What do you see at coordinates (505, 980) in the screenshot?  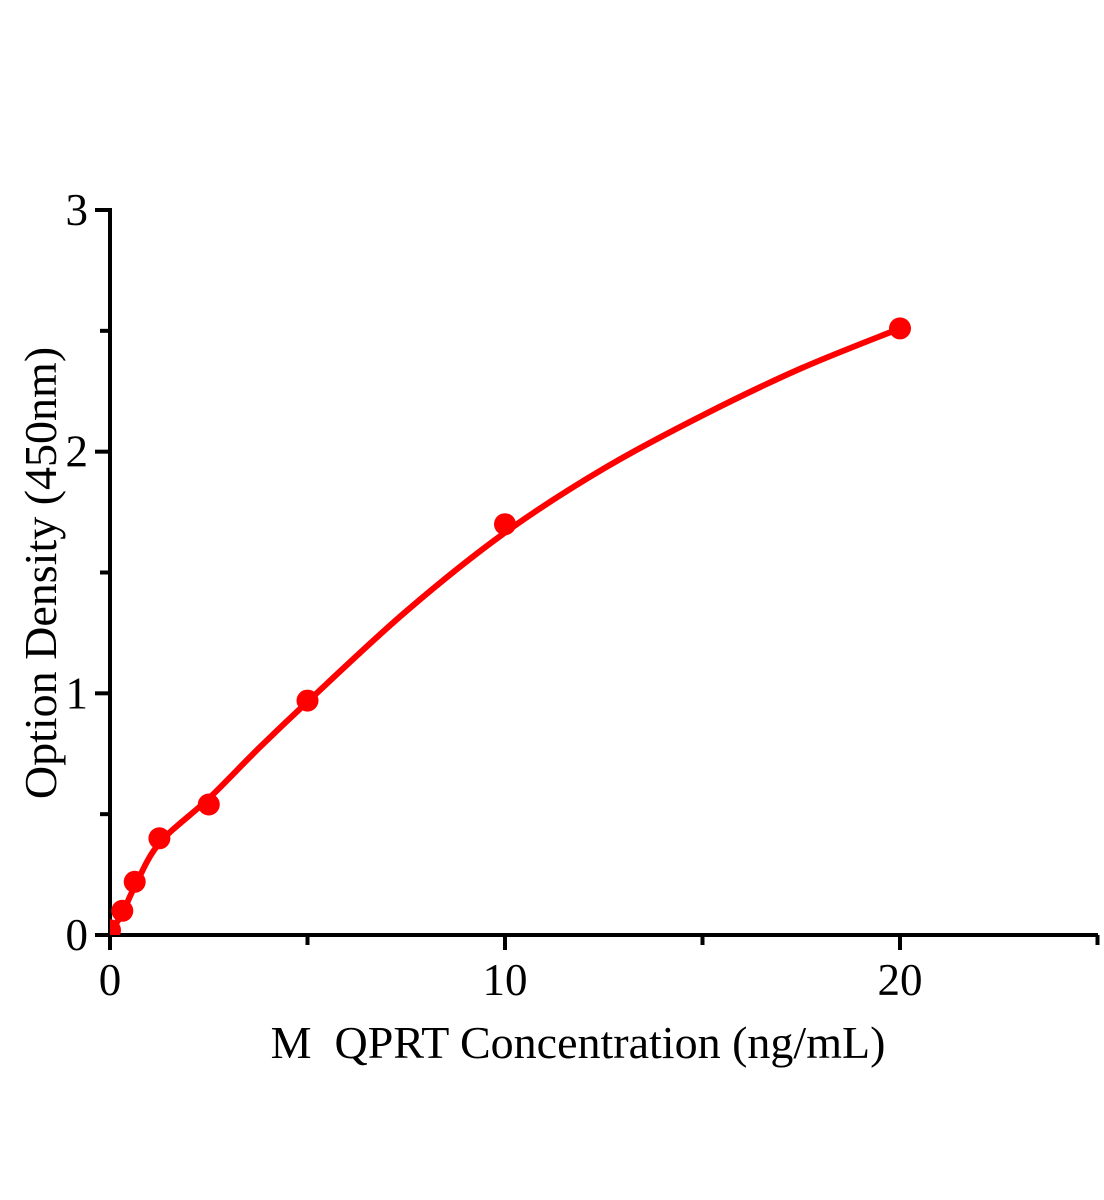 I see `x-tick-label: 10` at bounding box center [505, 980].